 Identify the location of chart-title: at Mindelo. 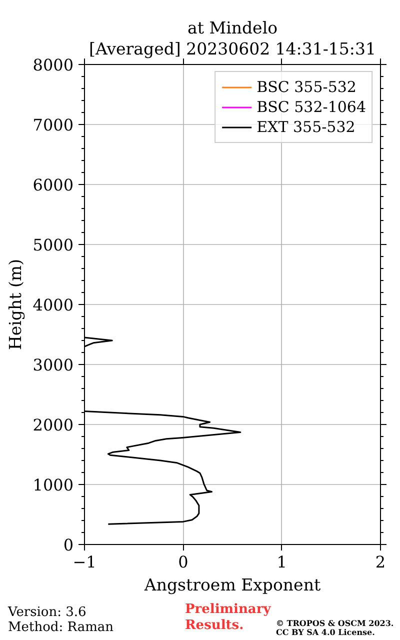
(232, 28).